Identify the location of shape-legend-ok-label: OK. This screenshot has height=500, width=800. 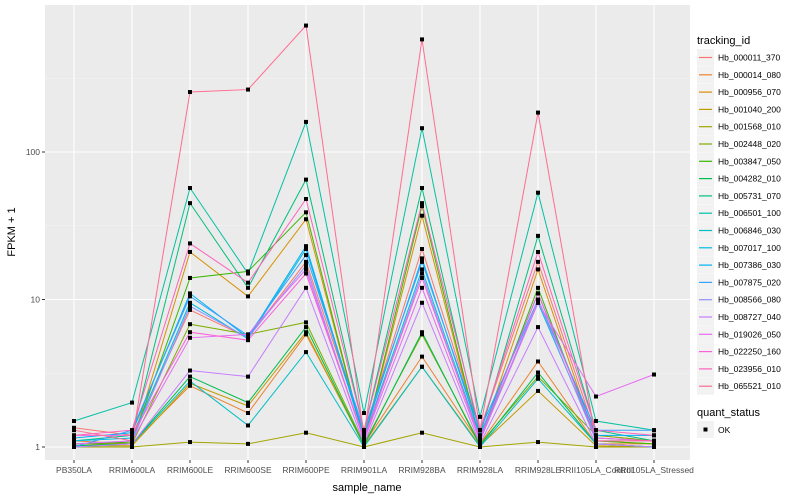
(724, 430).